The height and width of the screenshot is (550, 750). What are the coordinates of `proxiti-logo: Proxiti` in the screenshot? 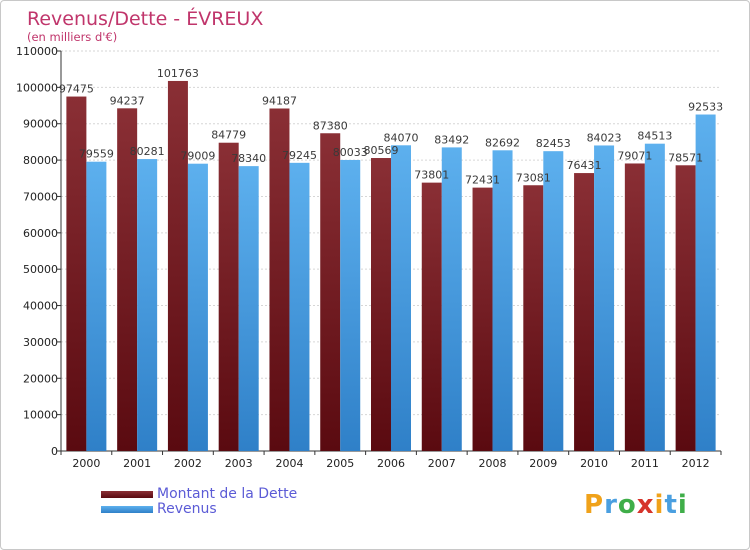 It's located at (636, 505).